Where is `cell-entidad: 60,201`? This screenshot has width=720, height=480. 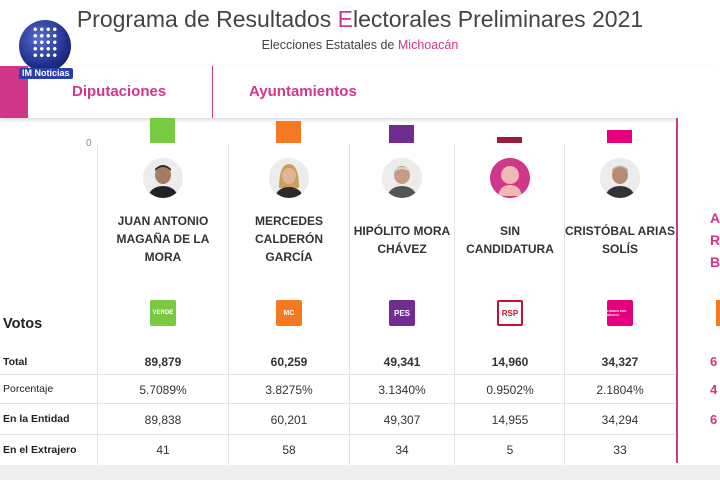
cell-entidad: 60,201 is located at coordinates (289, 420).